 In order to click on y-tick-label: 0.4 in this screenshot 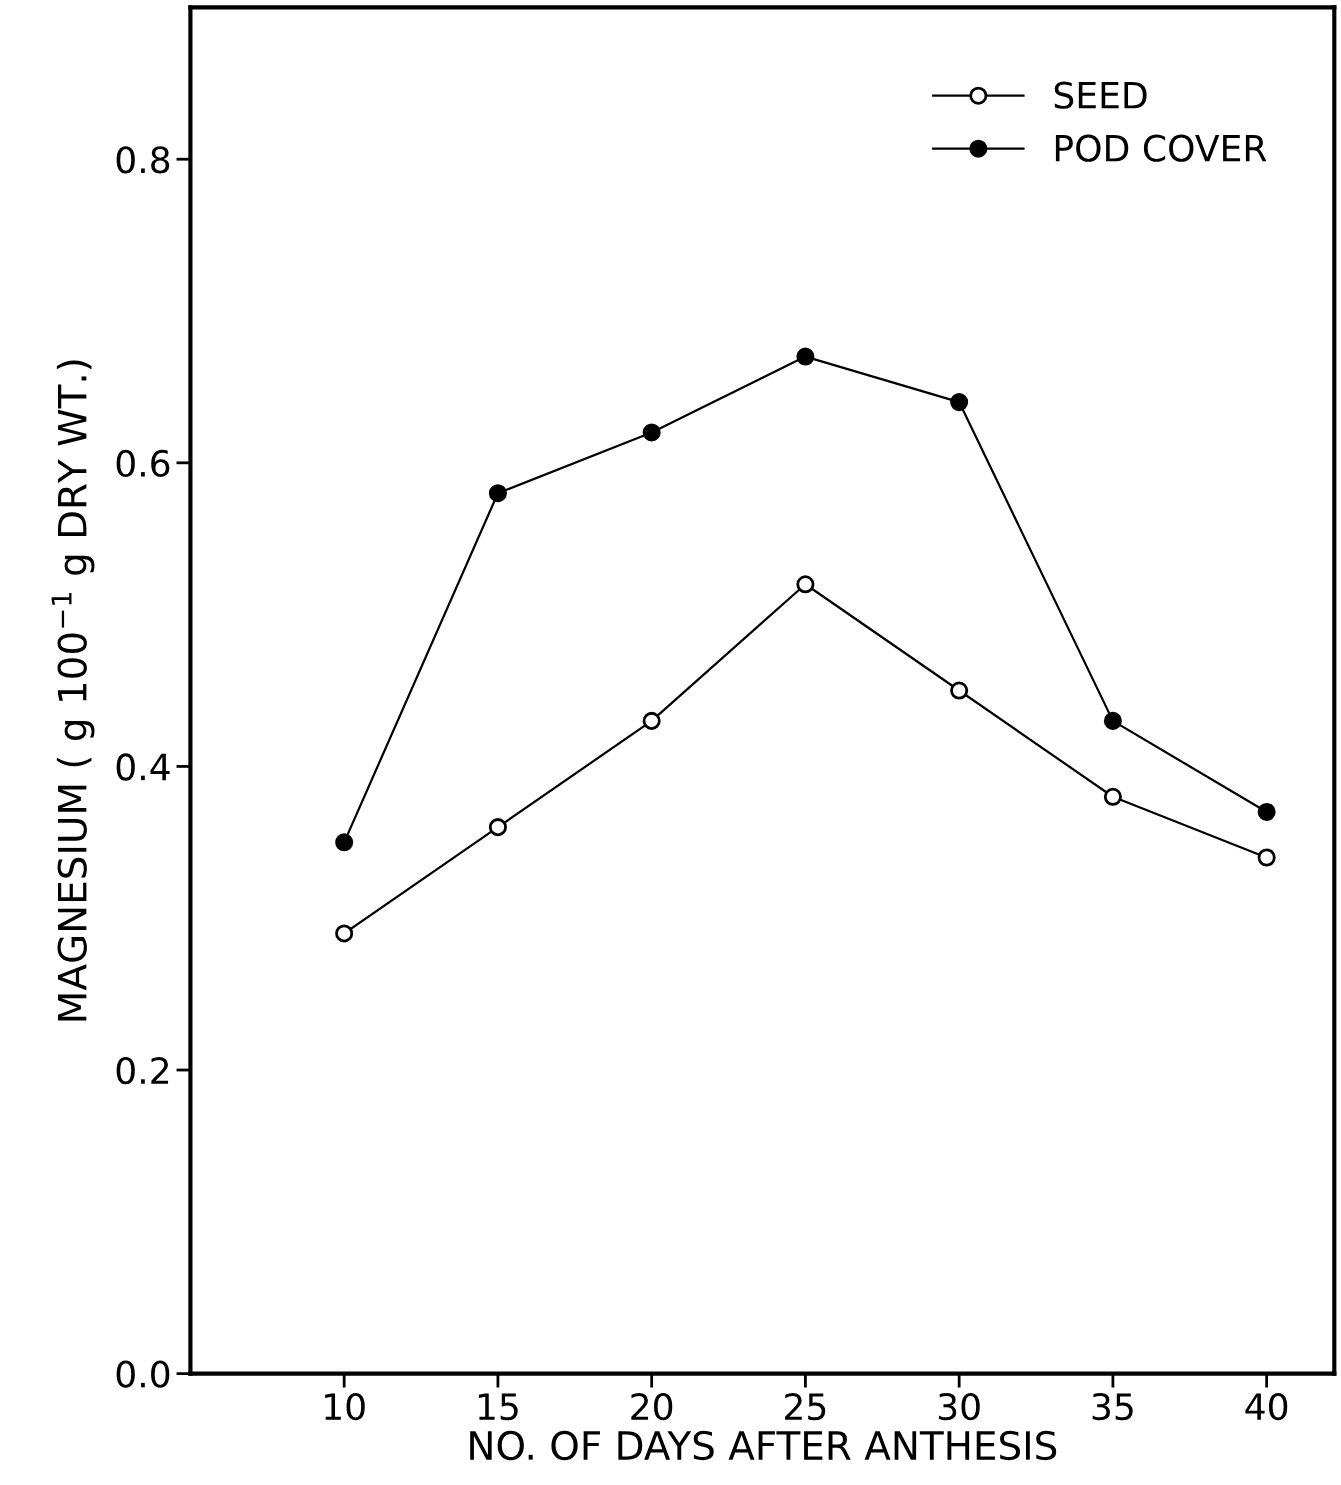, I will do `click(143, 767)`.